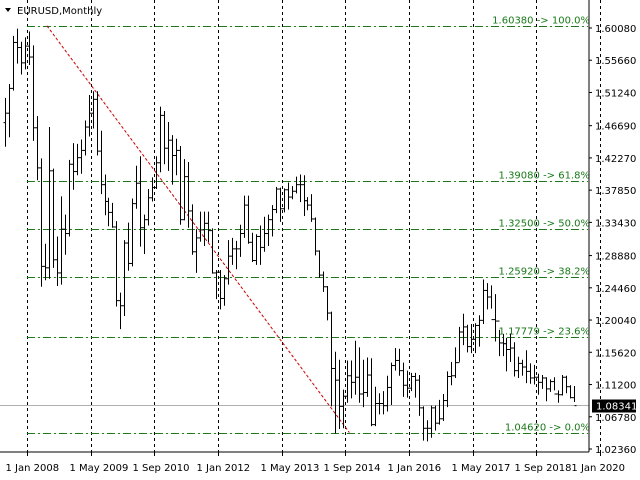  Describe the element at coordinates (615, 29) in the screenshot. I see `price-tick-label: 1.60080` at that location.